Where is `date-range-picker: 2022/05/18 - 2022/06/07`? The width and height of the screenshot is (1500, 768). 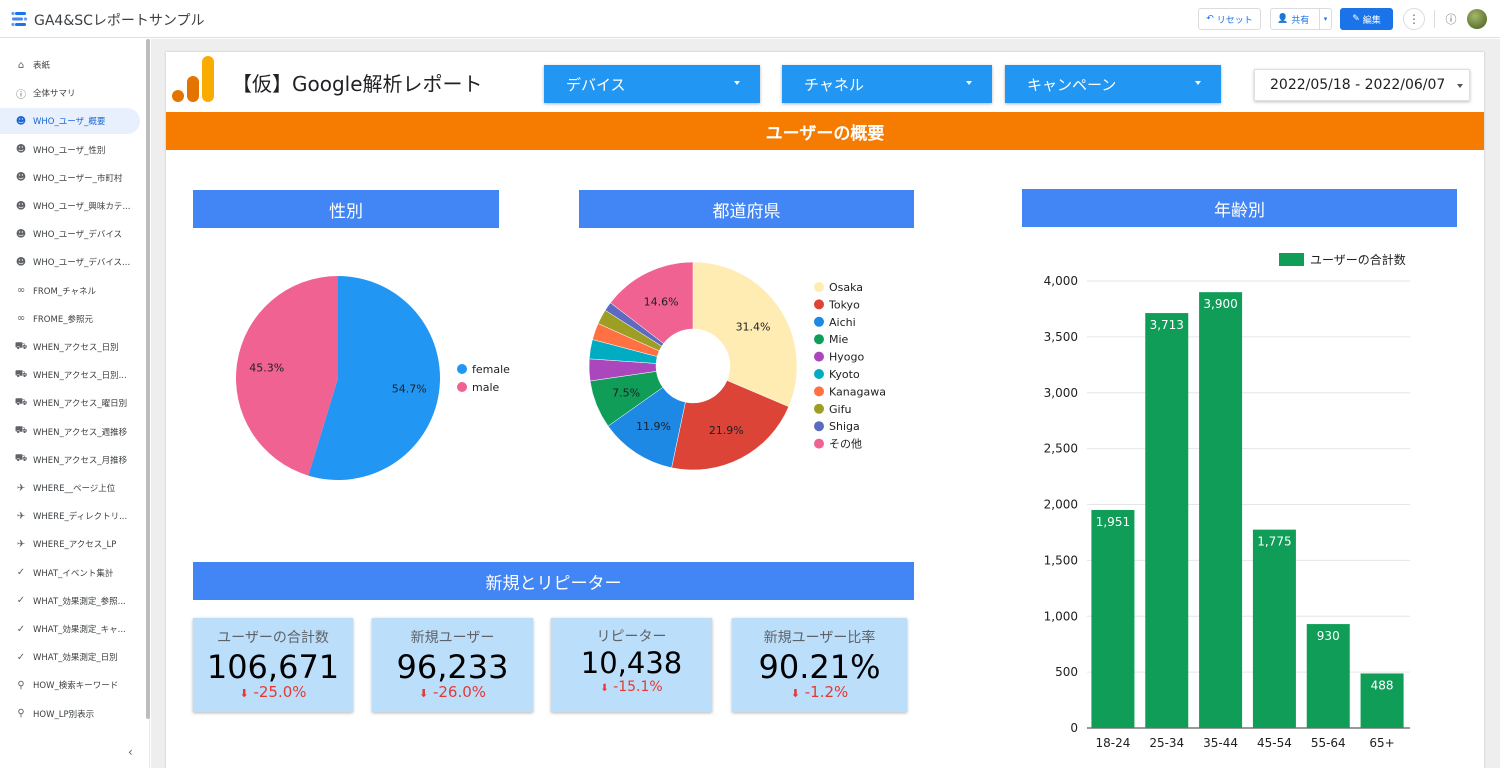 date-range-picker: 2022/05/18 - 2022/06/07 is located at coordinates (1362, 85).